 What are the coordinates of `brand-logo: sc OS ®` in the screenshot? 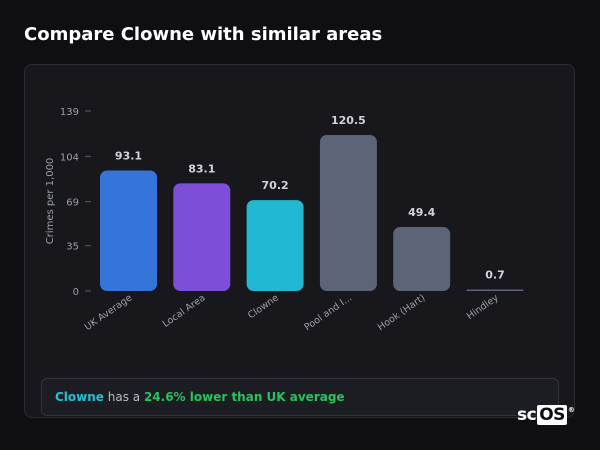 It's located at (546, 415).